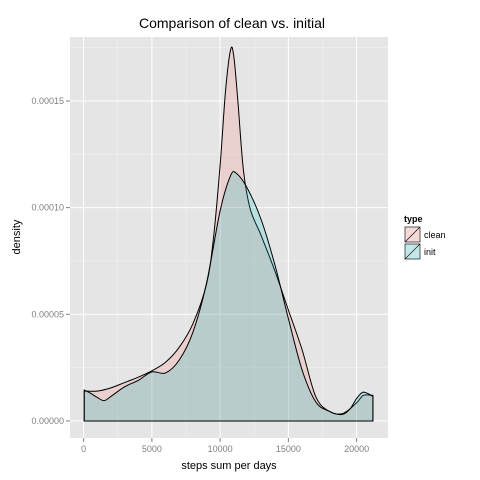 The width and height of the screenshot is (480, 480). Describe the element at coordinates (83, 449) in the screenshot. I see `x-tick-label: 0` at that location.